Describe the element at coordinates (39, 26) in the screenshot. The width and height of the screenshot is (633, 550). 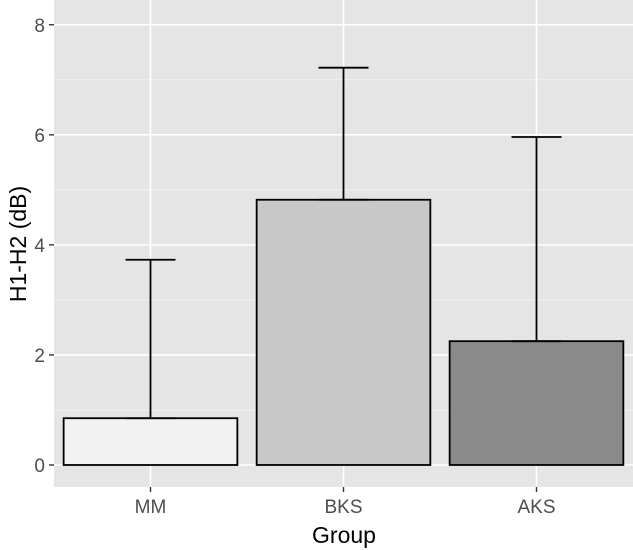
I see `y-tick-label: 8` at that location.